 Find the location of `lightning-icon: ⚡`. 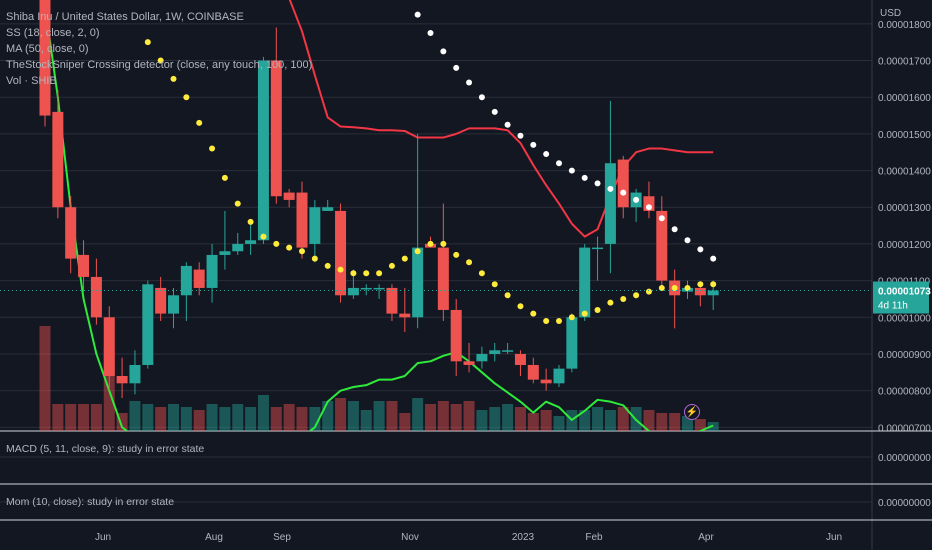

lightning-icon: ⚡ is located at coordinates (692, 412).